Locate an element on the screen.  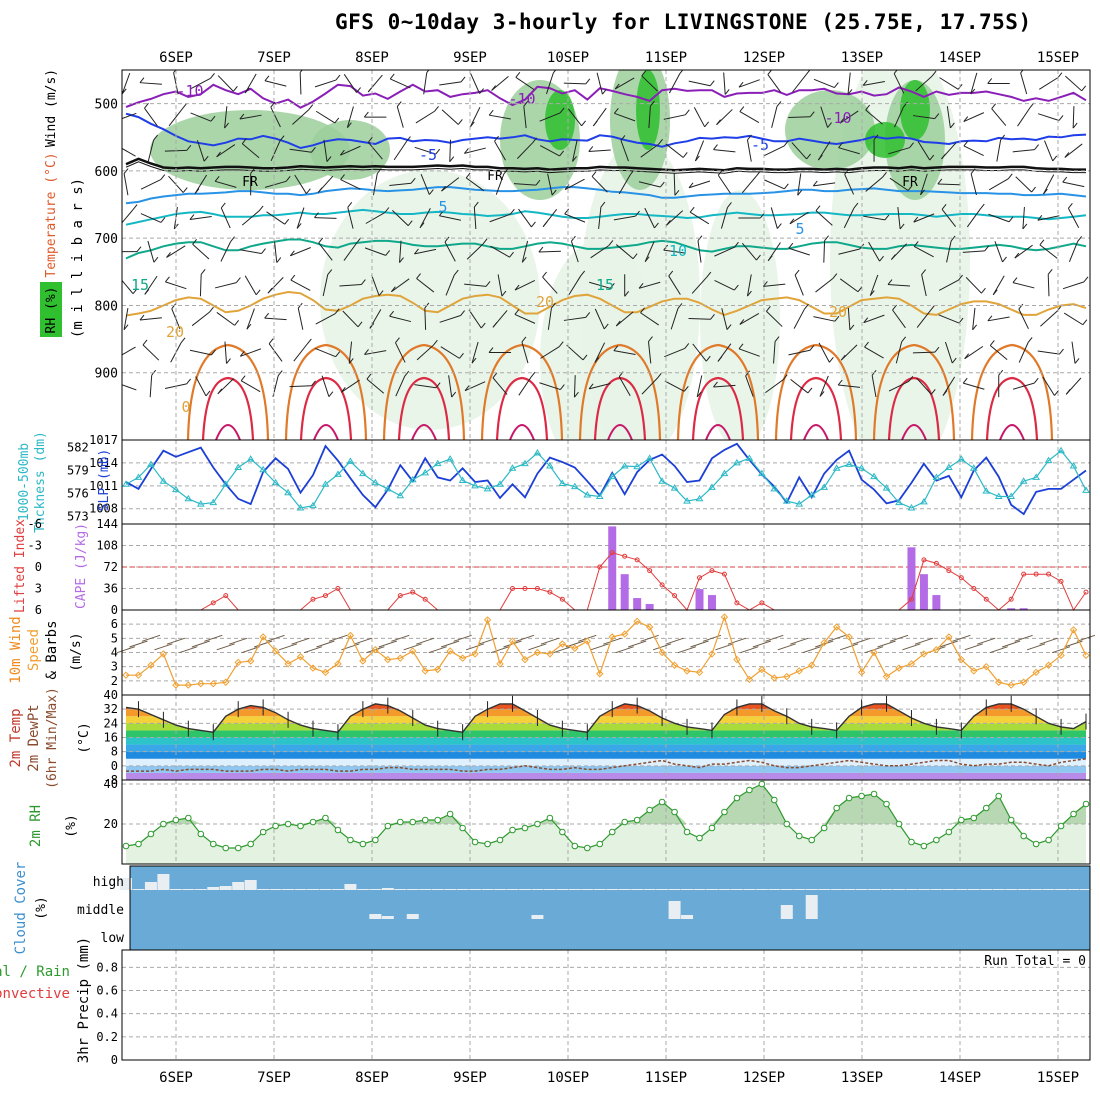
cape-bar is located at coordinates (699, 599).